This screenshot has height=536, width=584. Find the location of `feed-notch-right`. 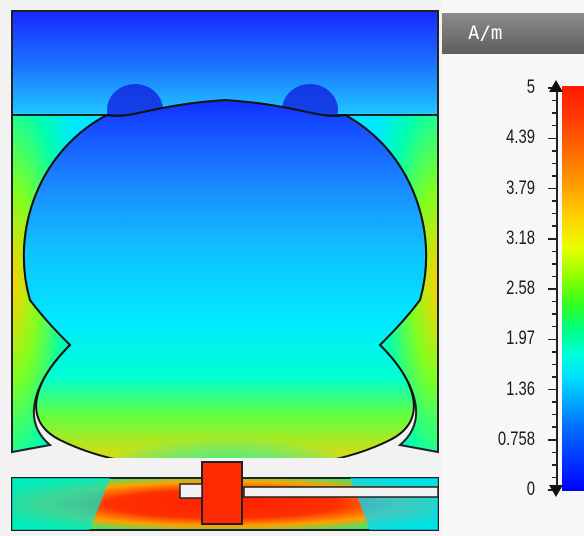

feed-notch-right is located at coordinates (341, 492).